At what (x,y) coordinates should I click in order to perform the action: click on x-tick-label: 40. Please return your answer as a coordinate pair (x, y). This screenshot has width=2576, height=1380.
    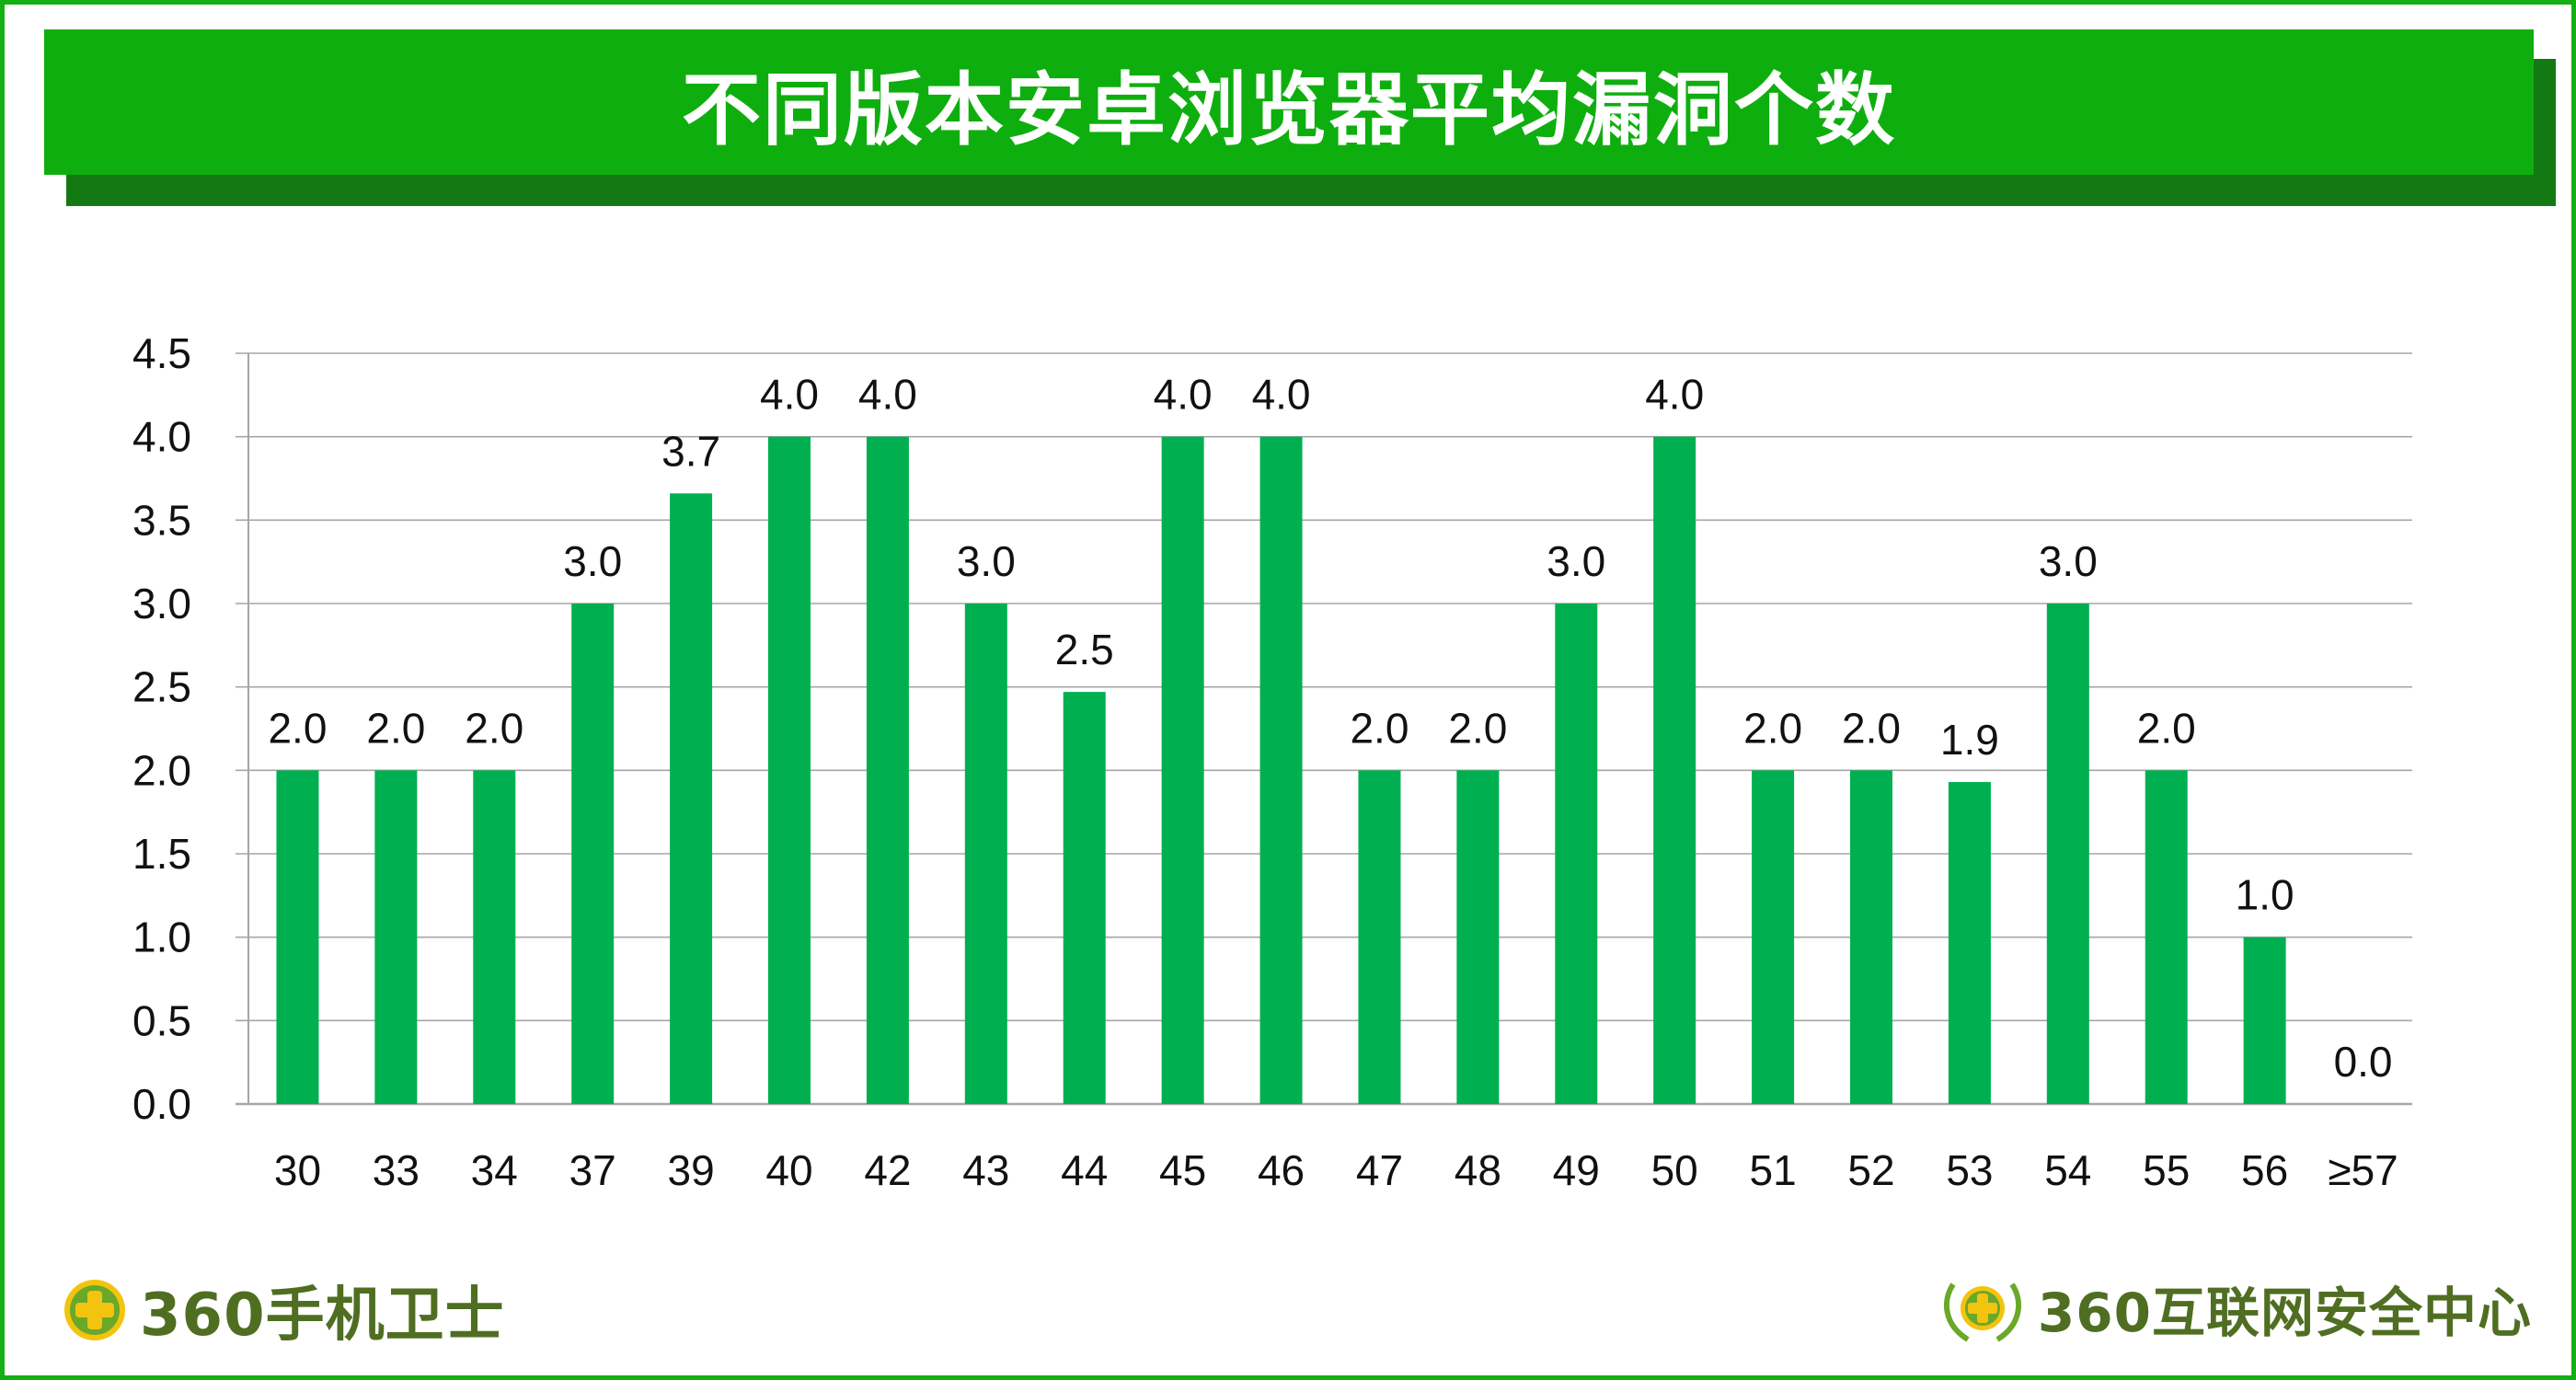
    Looking at the image, I should click on (788, 1170).